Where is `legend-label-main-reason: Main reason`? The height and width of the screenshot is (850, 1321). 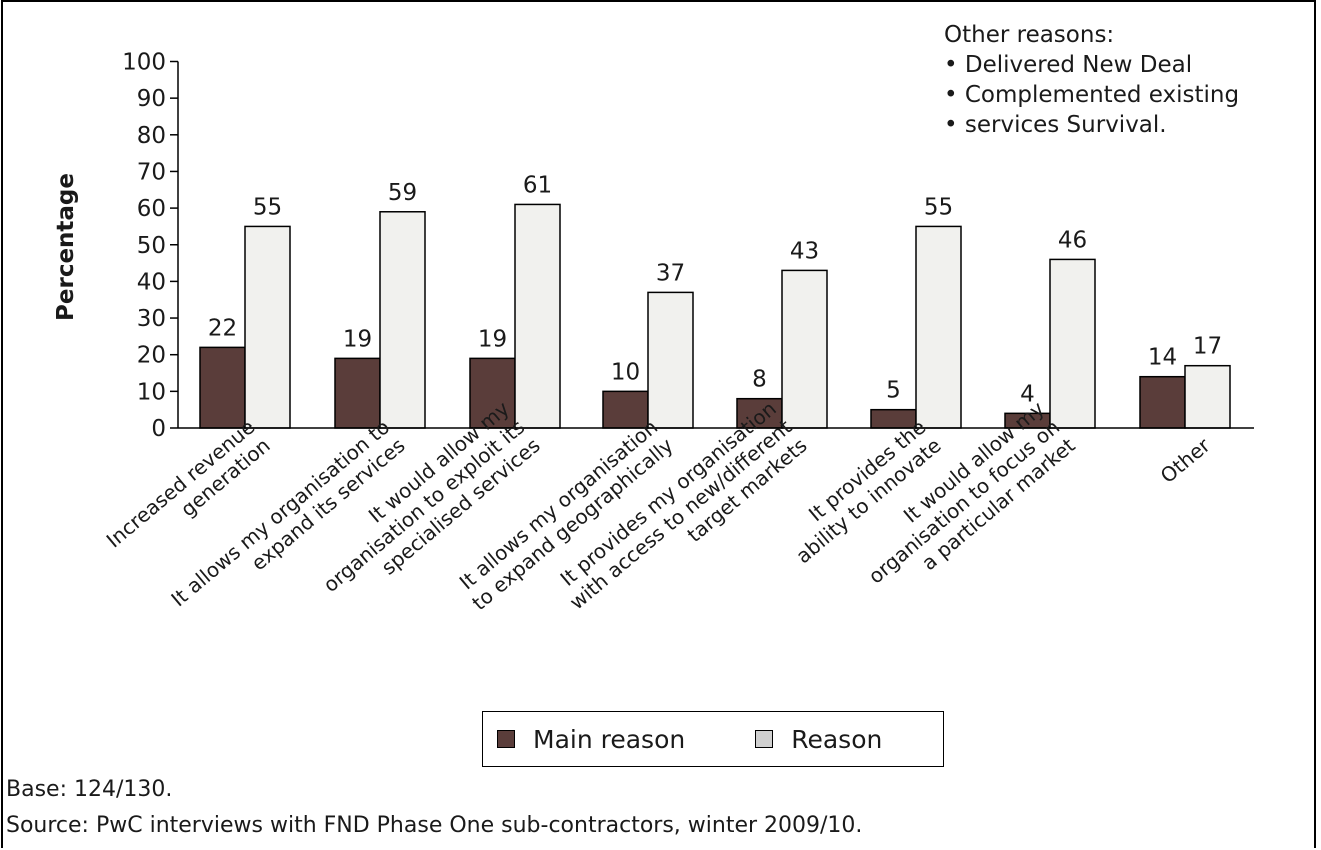
legend-label-main-reason: Main reason is located at coordinates (609, 739).